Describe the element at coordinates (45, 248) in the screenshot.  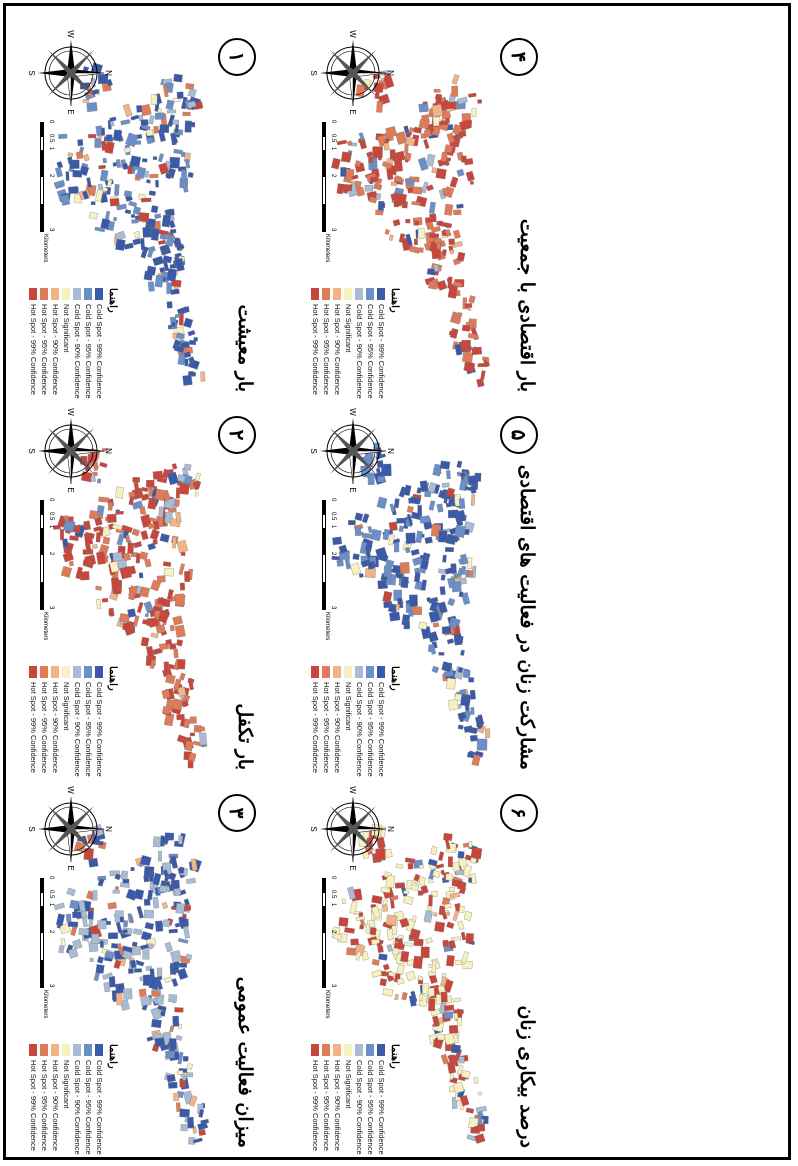
I see `scale-unit: Kilometers` at that location.